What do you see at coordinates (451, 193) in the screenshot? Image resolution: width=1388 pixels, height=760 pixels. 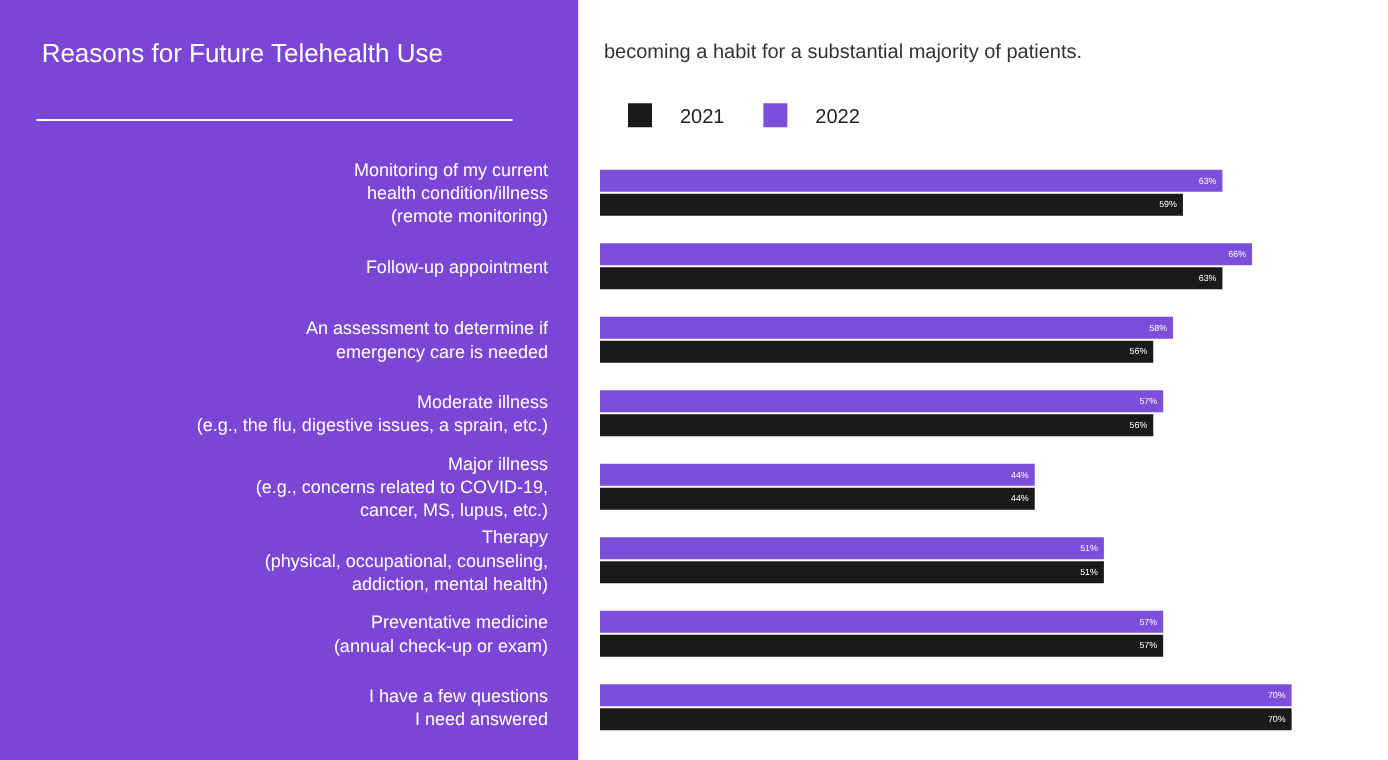 I see `y-tick-label: Monitoring of my current health condition/illness (remote monitoring)` at bounding box center [451, 193].